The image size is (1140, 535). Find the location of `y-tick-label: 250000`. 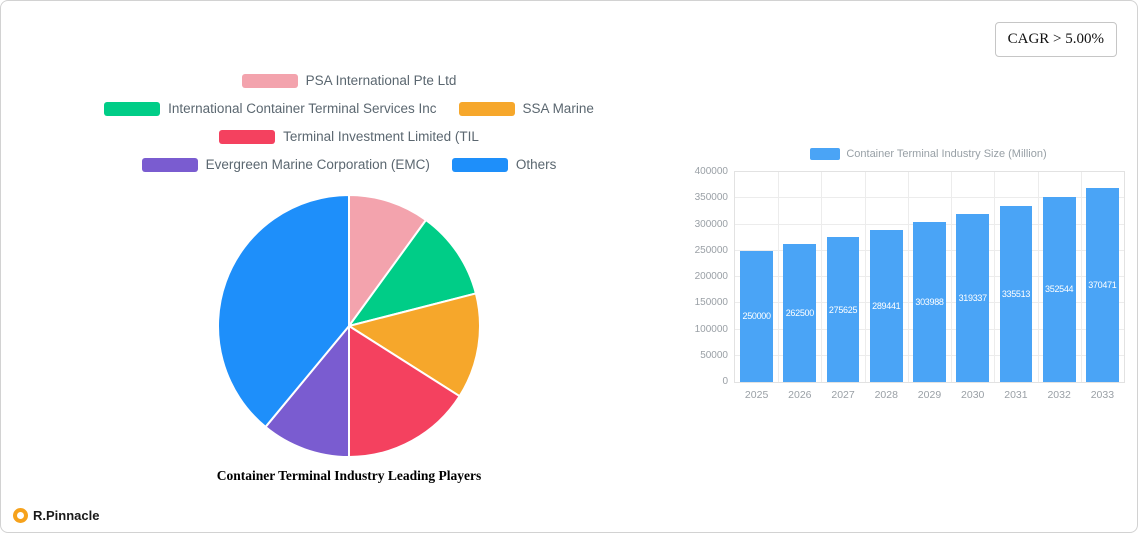

y-tick-label: 250000 is located at coordinates (711, 250).